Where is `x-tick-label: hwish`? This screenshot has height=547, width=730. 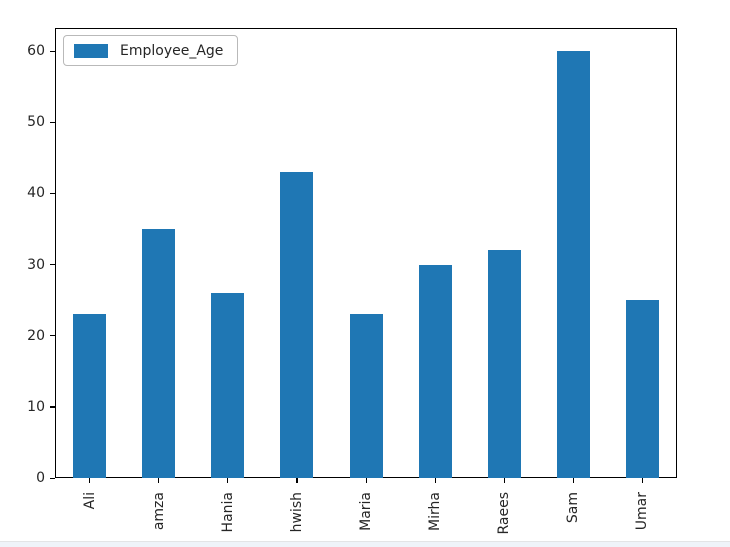
x-tick-label: hwish is located at coordinates (296, 512).